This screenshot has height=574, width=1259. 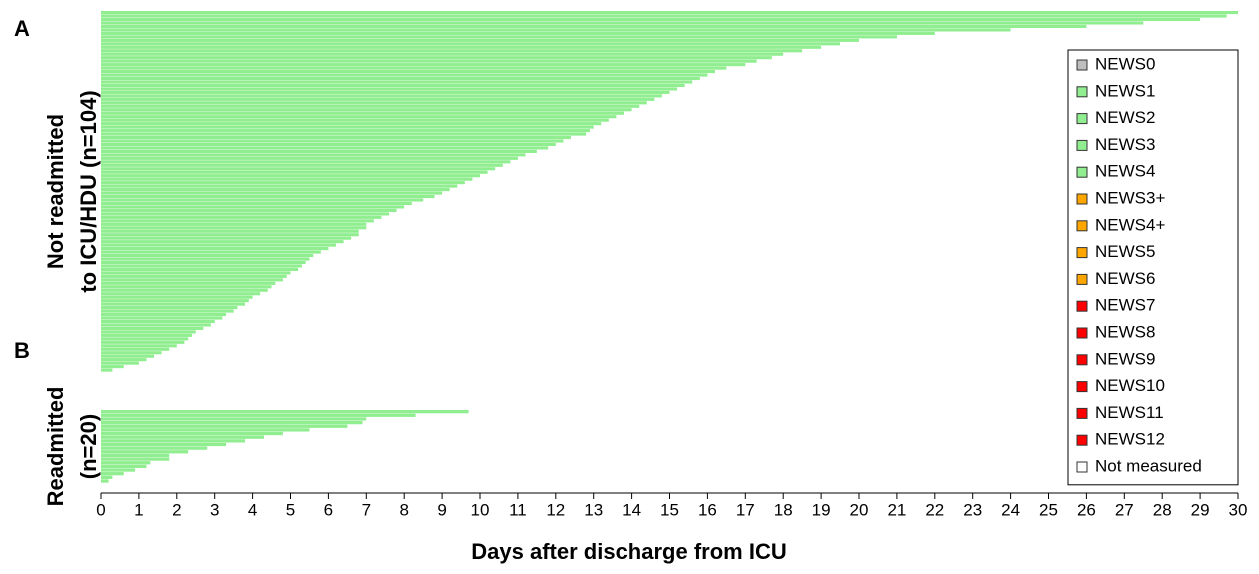 I want to click on x-tick-label: 17, so click(x=745, y=509).